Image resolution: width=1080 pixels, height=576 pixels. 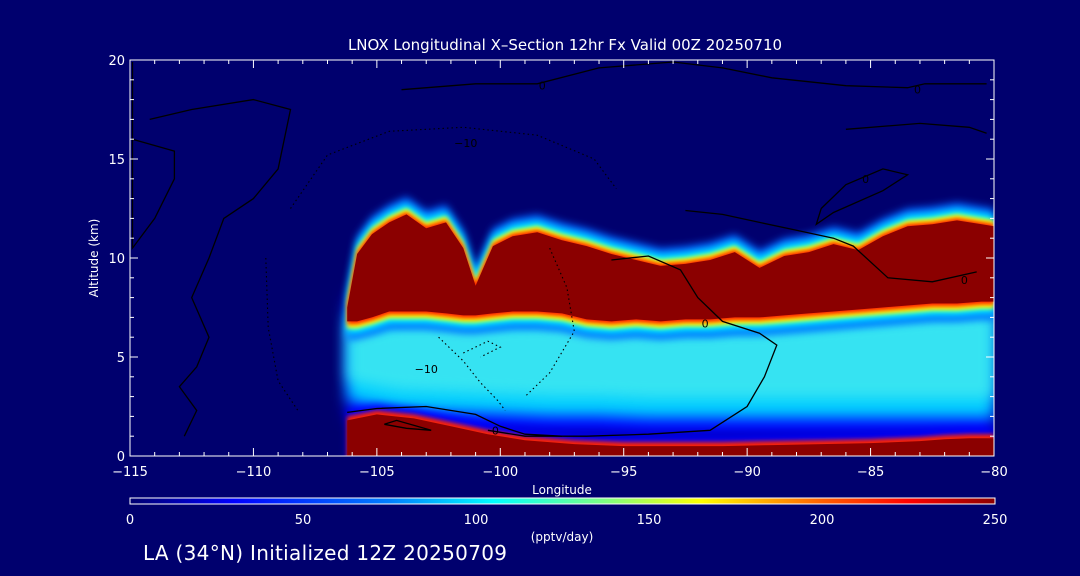 What do you see at coordinates (121, 457) in the screenshot?
I see `y-tick-label-0: 0` at bounding box center [121, 457].